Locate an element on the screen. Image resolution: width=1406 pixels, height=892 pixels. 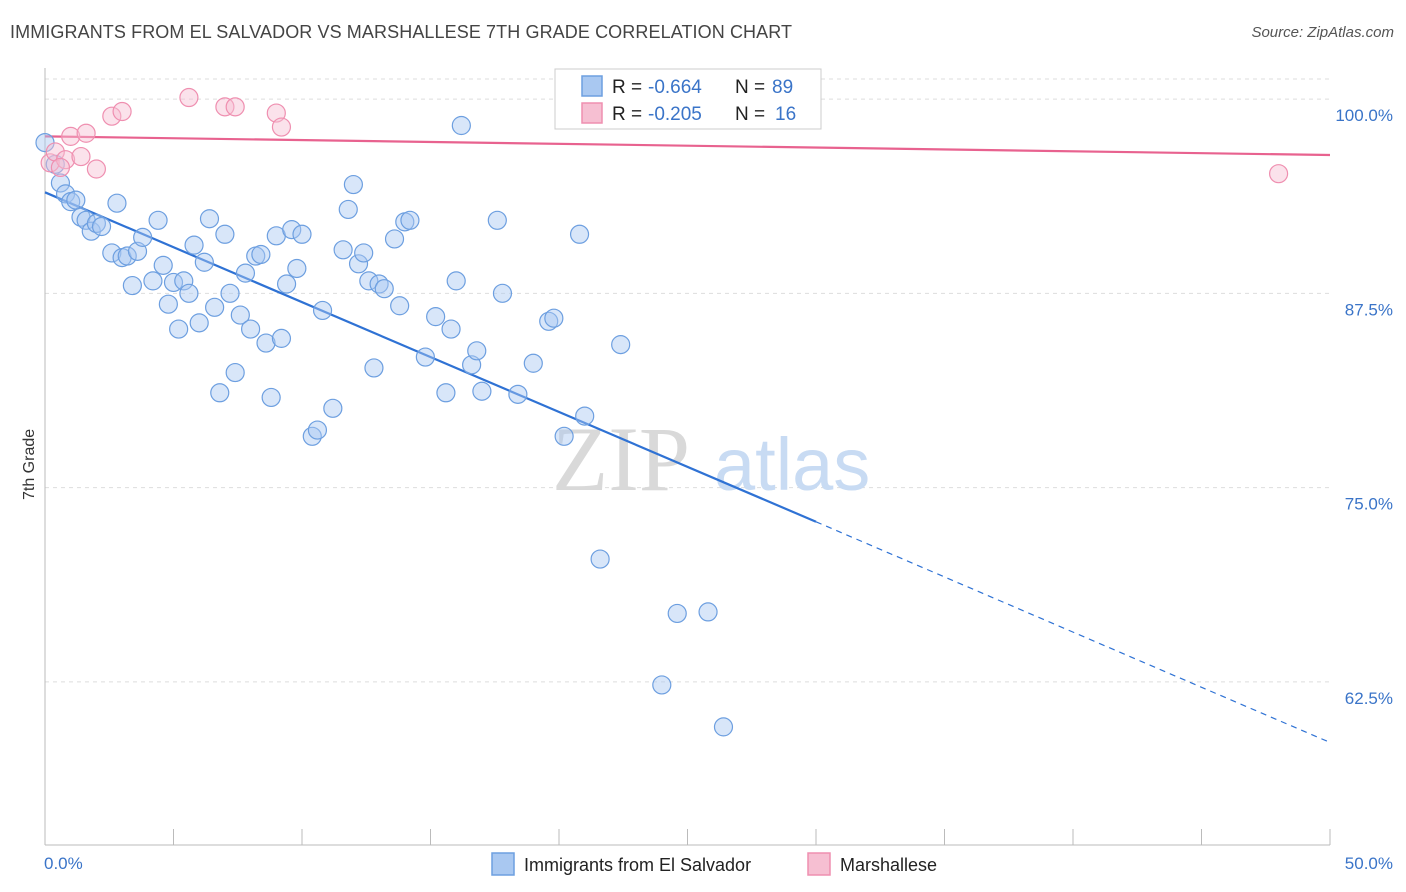
legend-swatch-blue is located at coordinates (592, 86).